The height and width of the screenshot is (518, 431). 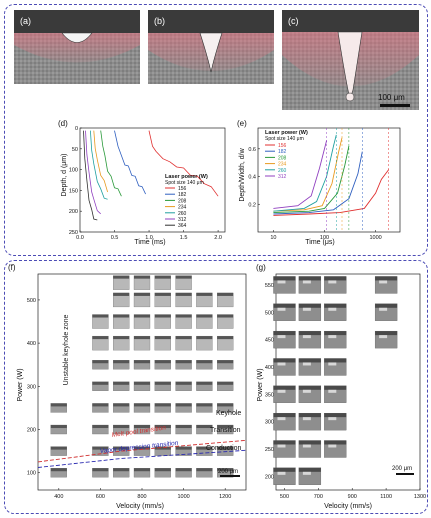 I want to click on chart-g-ytick-label: 550, so click(x=269, y=286).